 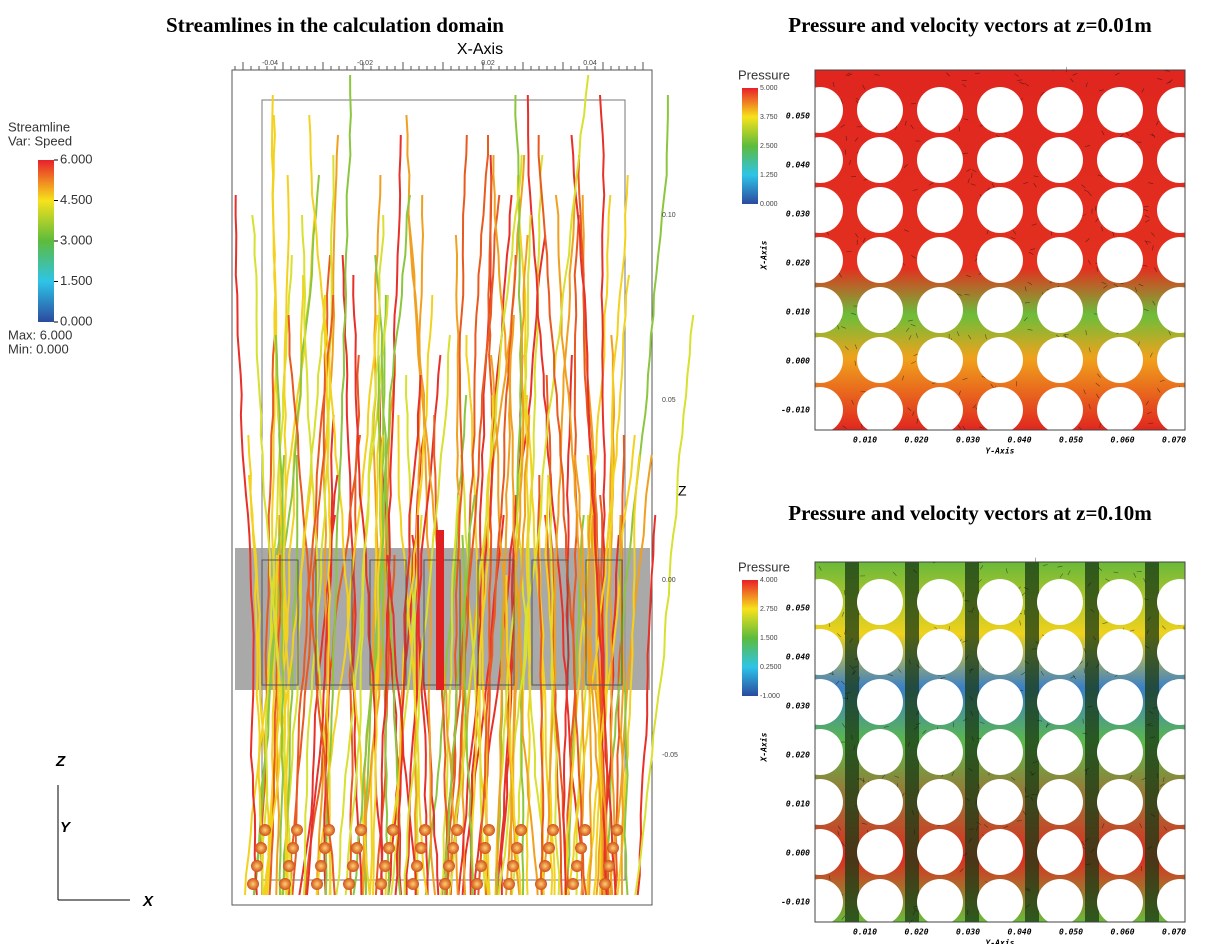 What do you see at coordinates (798, 165) in the screenshot?
I see `y-tick-label: 0.040` at bounding box center [798, 165].